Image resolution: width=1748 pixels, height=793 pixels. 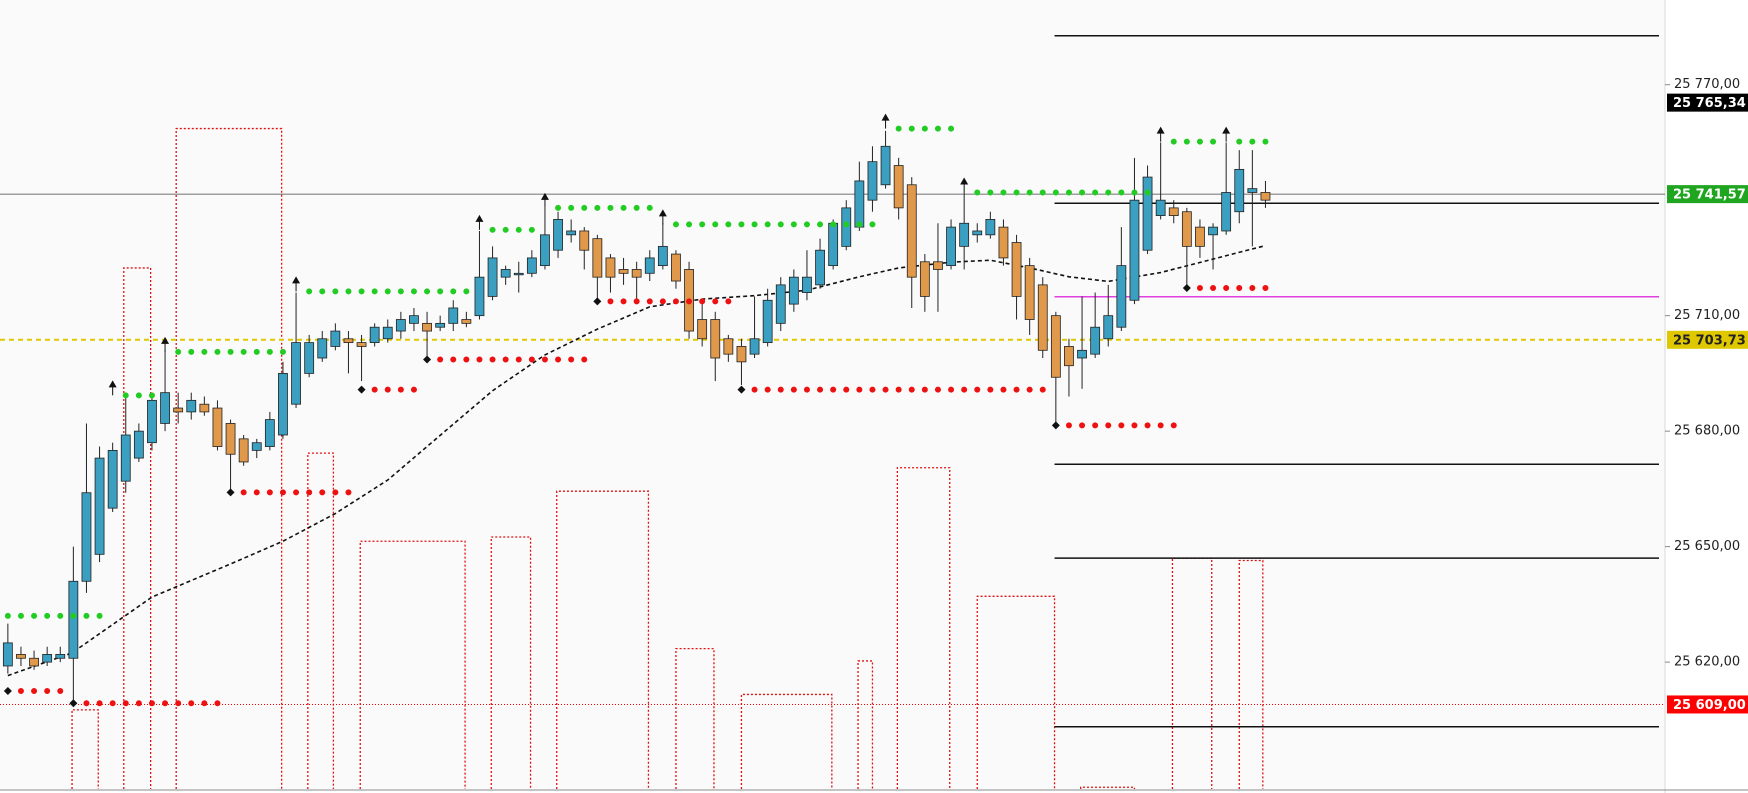 What do you see at coordinates (1709, 195) in the screenshot?
I see `price-label: 25 741,57` at bounding box center [1709, 195].